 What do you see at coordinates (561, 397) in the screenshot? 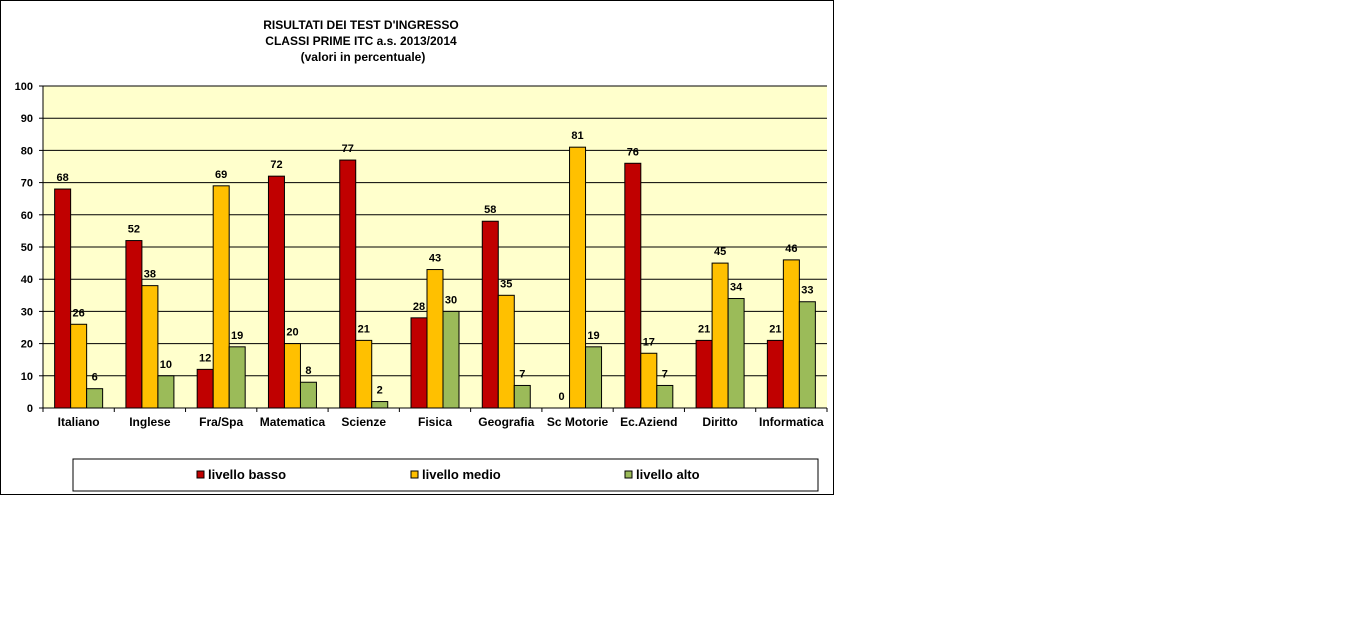
I see `data-label: 0` at bounding box center [561, 397].